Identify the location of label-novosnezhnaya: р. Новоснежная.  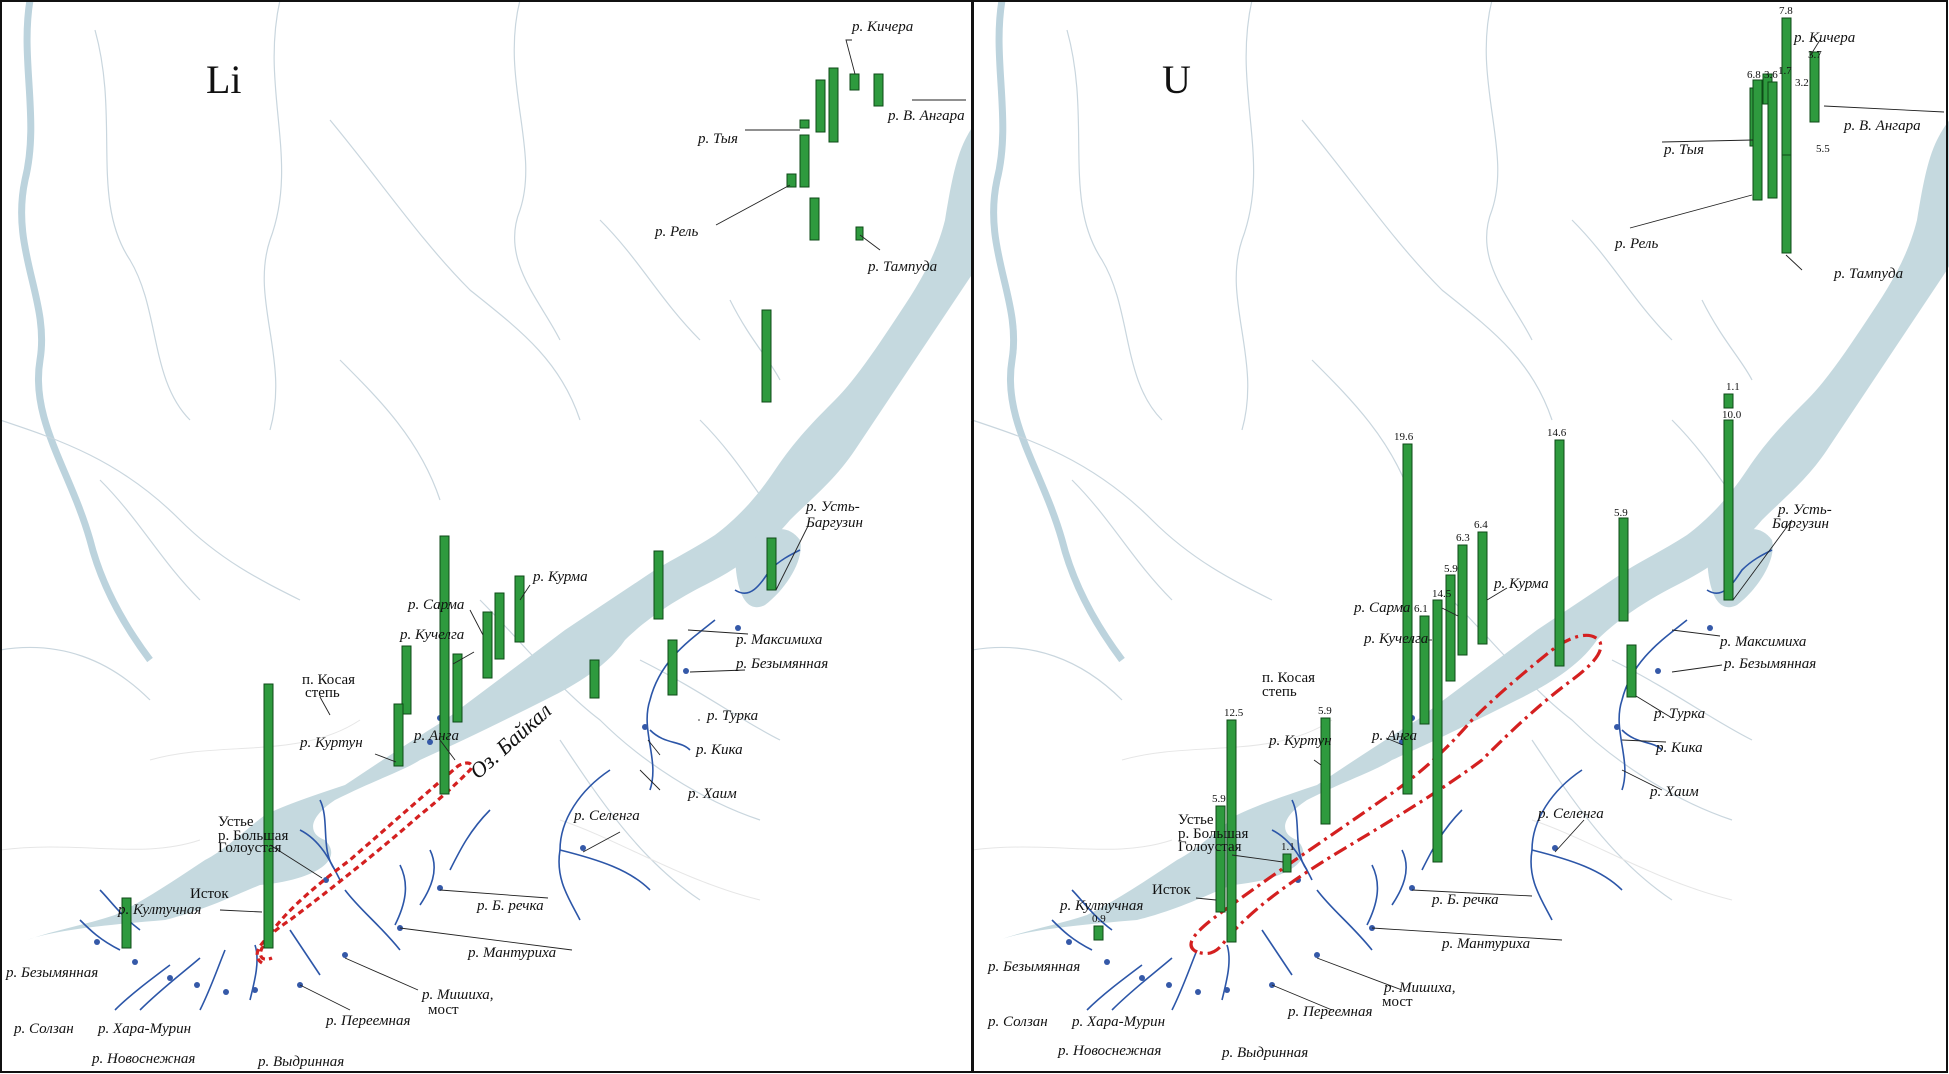
(143, 1059).